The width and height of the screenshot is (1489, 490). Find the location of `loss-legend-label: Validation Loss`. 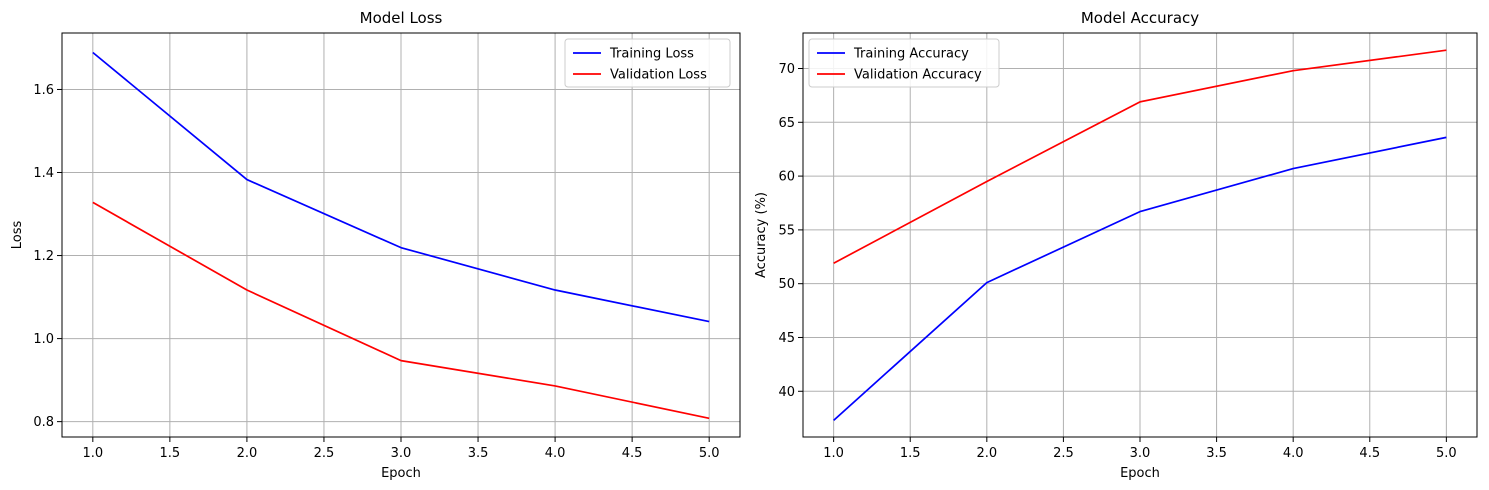

loss-legend-label: Validation Loss is located at coordinates (658, 75).